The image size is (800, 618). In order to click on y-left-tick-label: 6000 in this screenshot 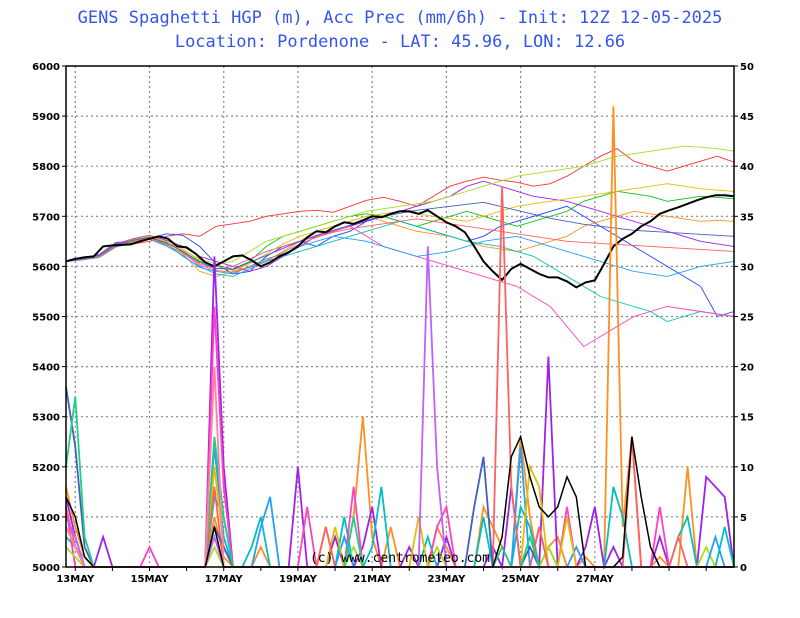, I will do `click(46, 67)`.